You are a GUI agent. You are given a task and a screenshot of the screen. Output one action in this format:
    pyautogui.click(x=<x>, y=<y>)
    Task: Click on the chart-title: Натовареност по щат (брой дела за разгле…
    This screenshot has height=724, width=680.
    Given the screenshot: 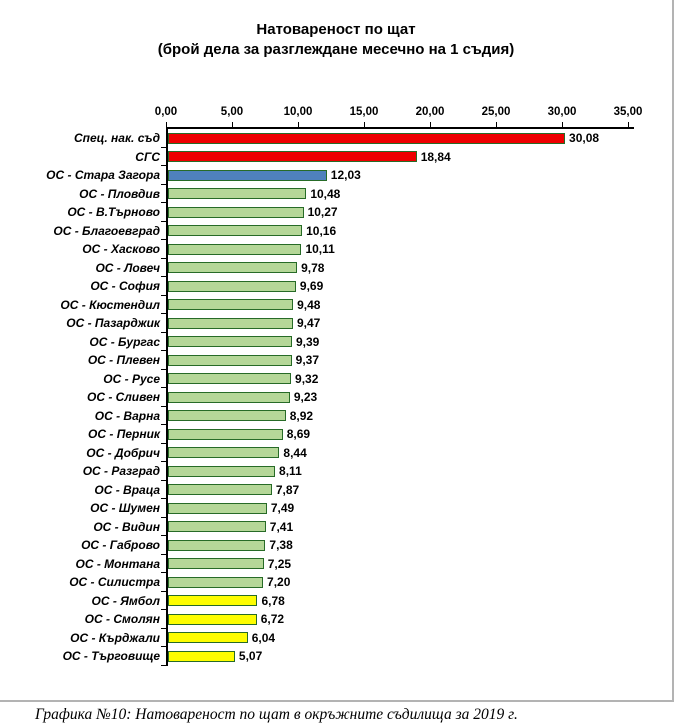 What is the action you would take?
    pyautogui.click(x=336, y=30)
    